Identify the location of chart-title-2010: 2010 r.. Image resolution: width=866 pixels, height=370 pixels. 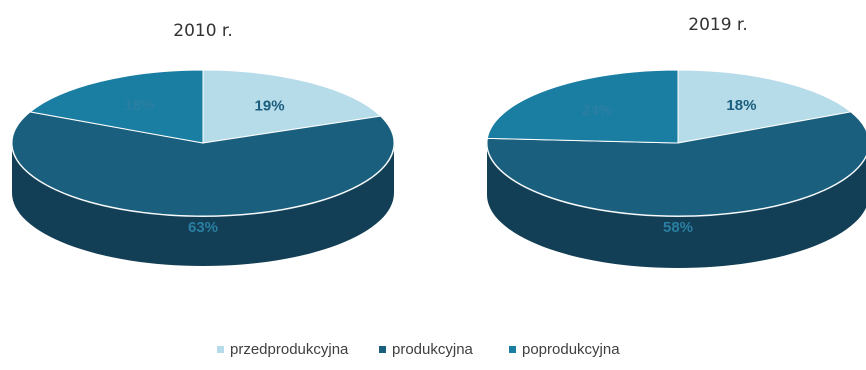
(203, 31).